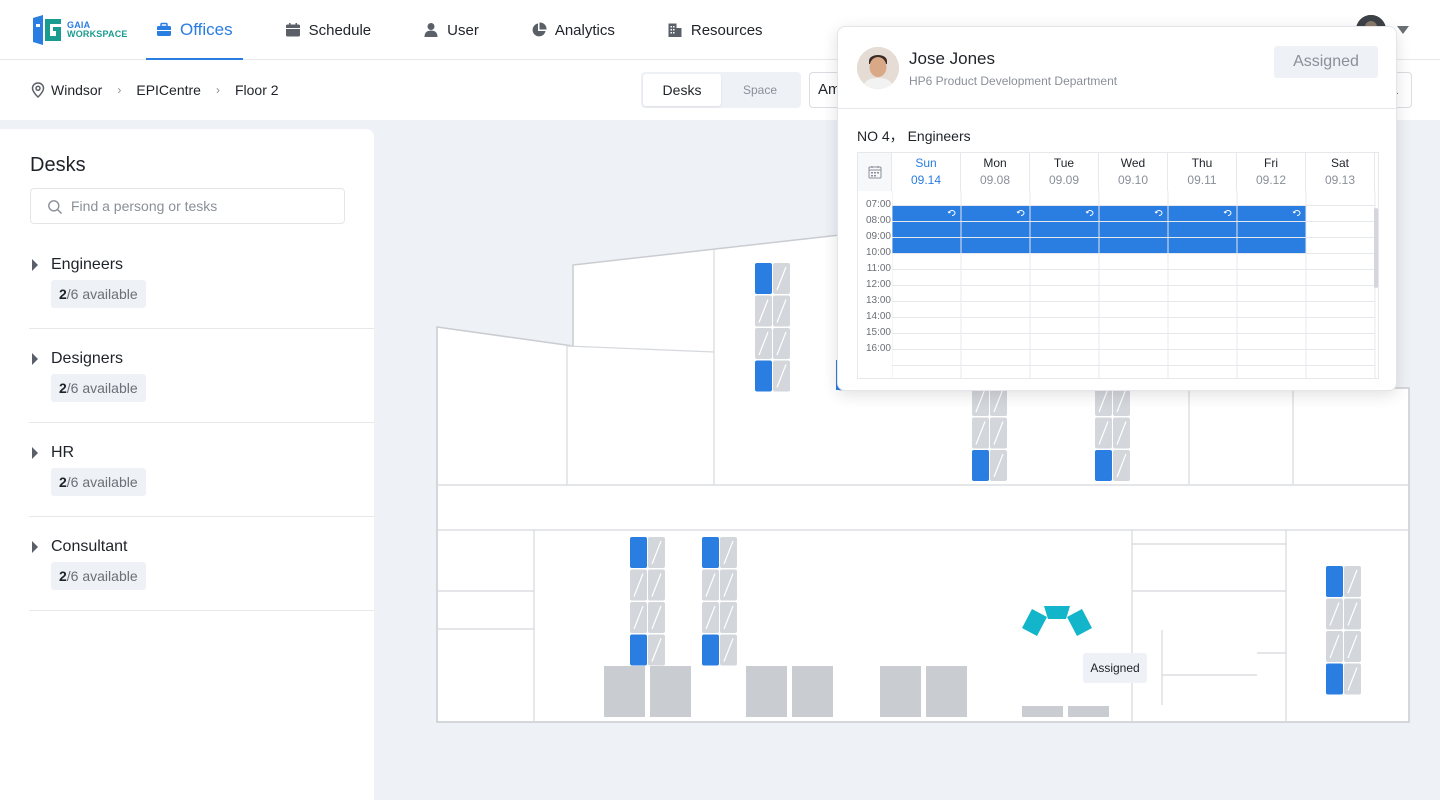 Image resolution: width=1440 pixels, height=800 pixels. I want to click on calendar-day-date: 09.08, so click(995, 180).